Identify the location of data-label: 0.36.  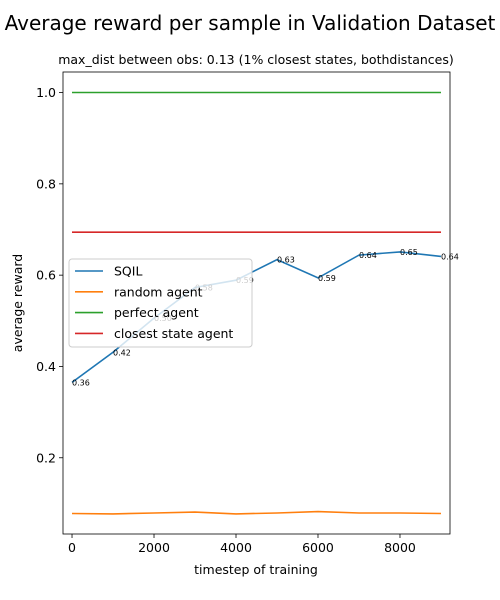
(81, 382).